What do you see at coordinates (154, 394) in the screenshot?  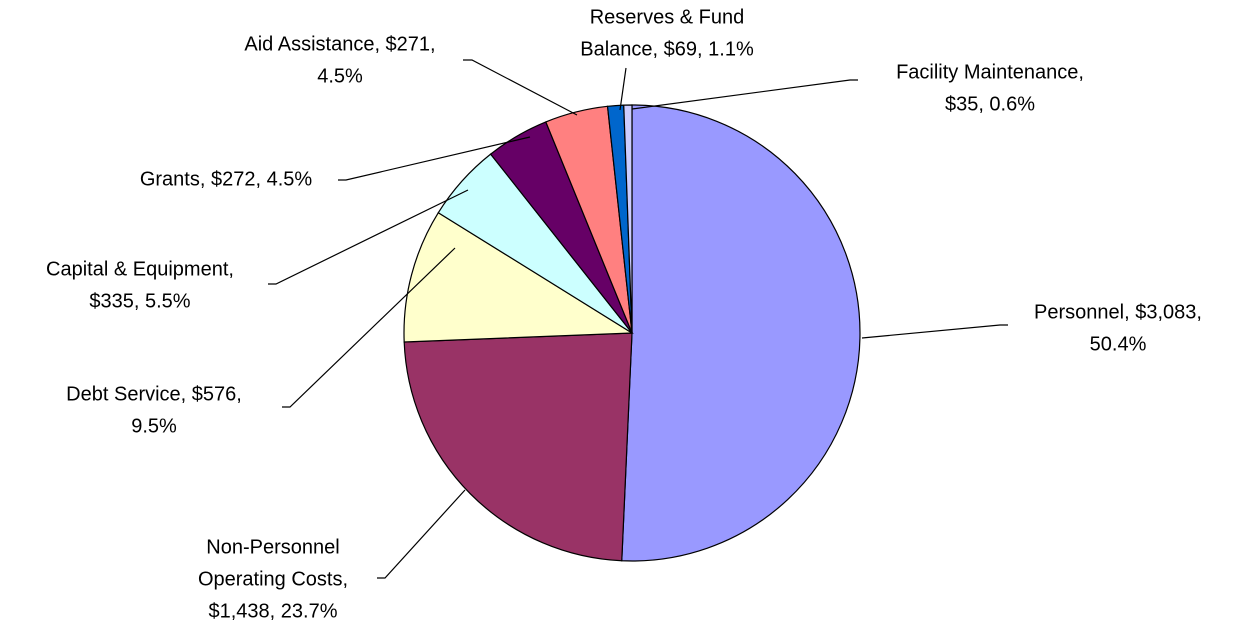 I see `slice-label: Debt Service, $576,` at bounding box center [154, 394].